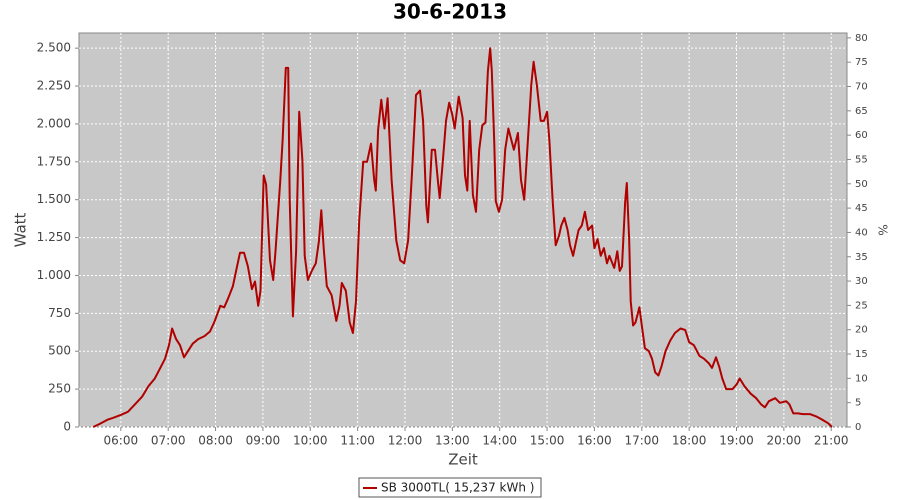  Describe the element at coordinates (54, 48) in the screenshot. I see `y-tick-label: 2.500` at that location.